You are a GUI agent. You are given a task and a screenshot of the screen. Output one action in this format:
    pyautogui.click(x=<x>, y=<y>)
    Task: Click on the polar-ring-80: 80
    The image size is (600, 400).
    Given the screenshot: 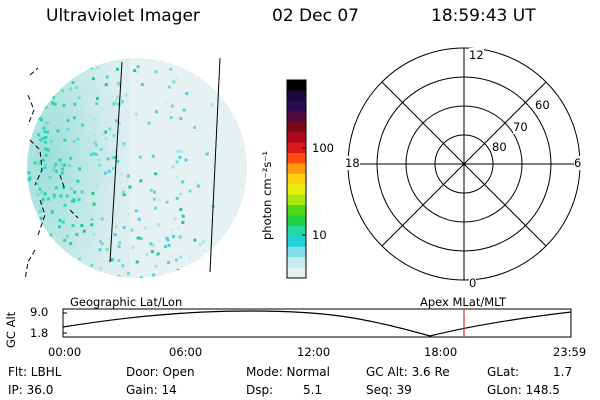 What is the action you would take?
    pyautogui.click(x=499, y=147)
    